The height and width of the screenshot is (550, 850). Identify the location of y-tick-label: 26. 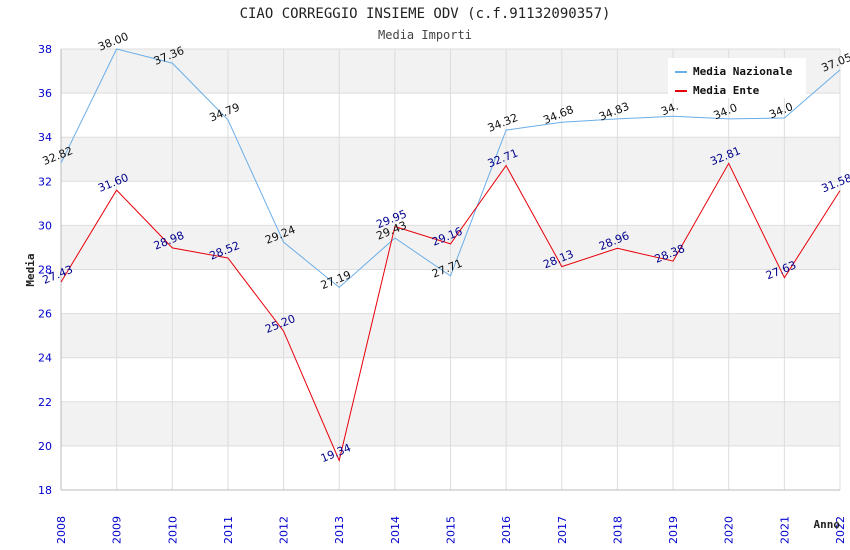
(45, 314).